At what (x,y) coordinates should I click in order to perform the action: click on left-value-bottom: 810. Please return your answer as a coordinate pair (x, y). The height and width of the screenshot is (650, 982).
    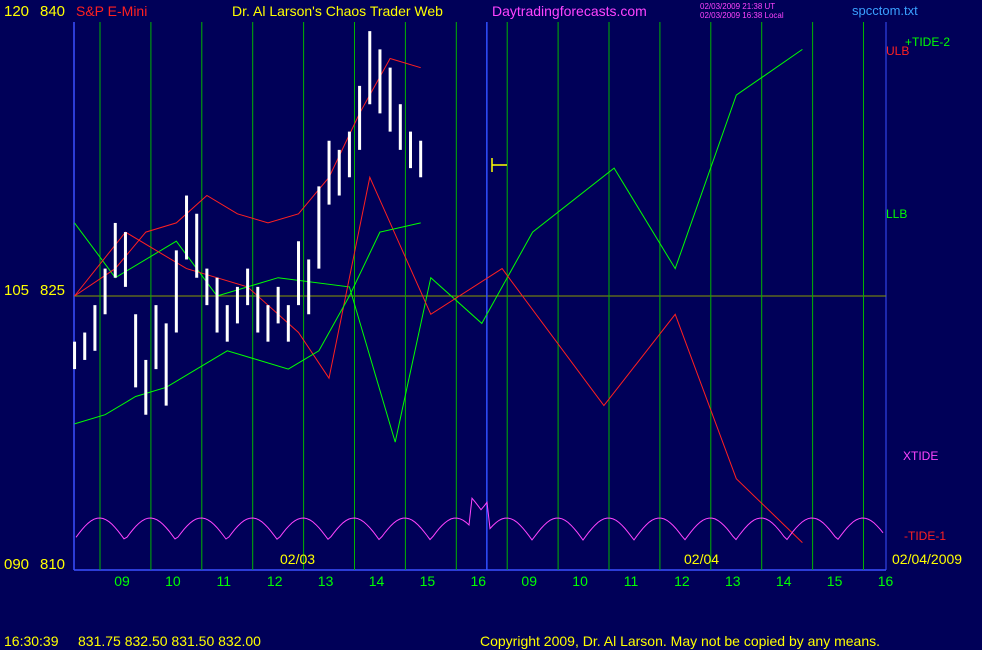
    Looking at the image, I should click on (53, 564).